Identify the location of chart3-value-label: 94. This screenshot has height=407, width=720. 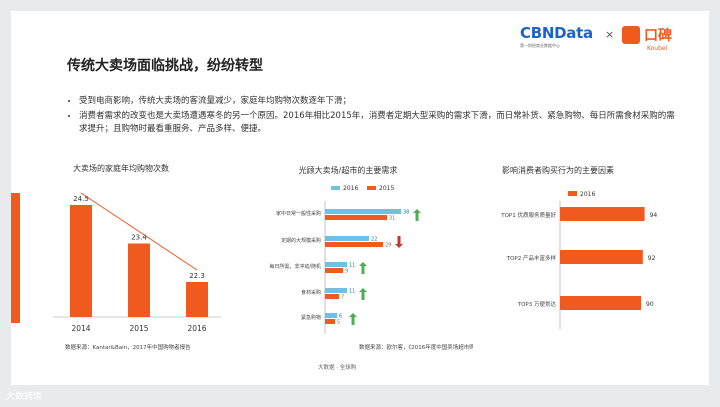
(654, 215).